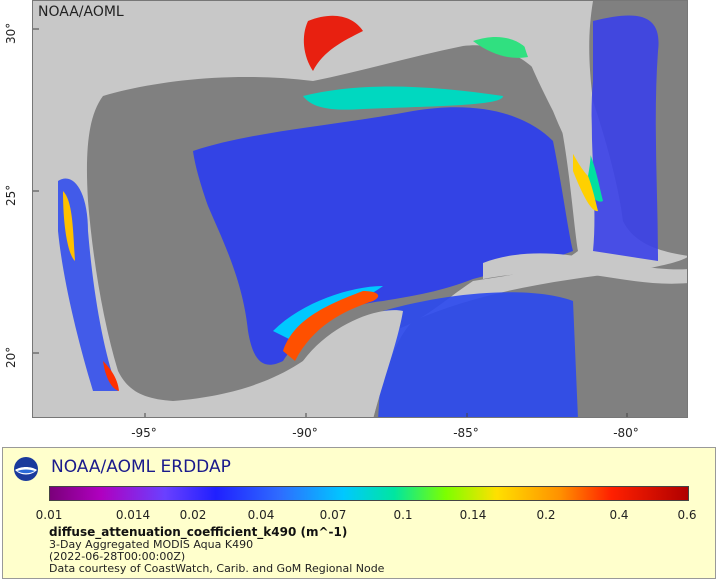 This screenshot has height=583, width=720. I want to click on lat-tick-25: 25°, so click(11, 195).